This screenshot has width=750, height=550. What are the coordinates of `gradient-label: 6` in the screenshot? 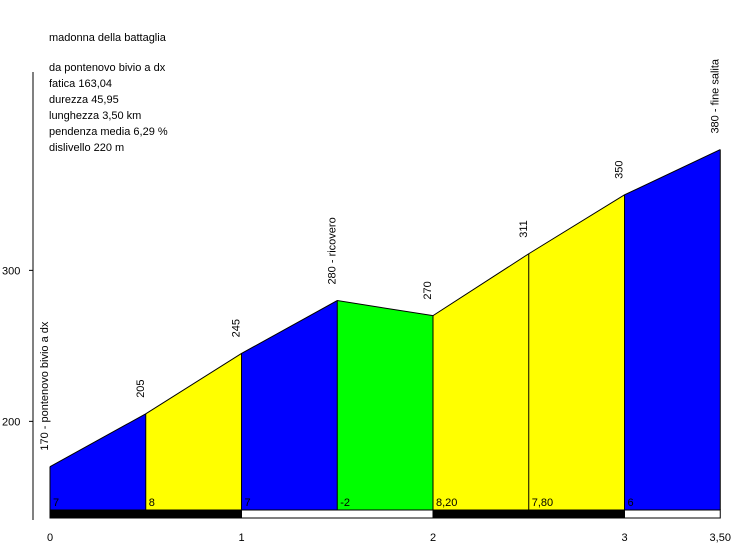 It's located at (631, 503).